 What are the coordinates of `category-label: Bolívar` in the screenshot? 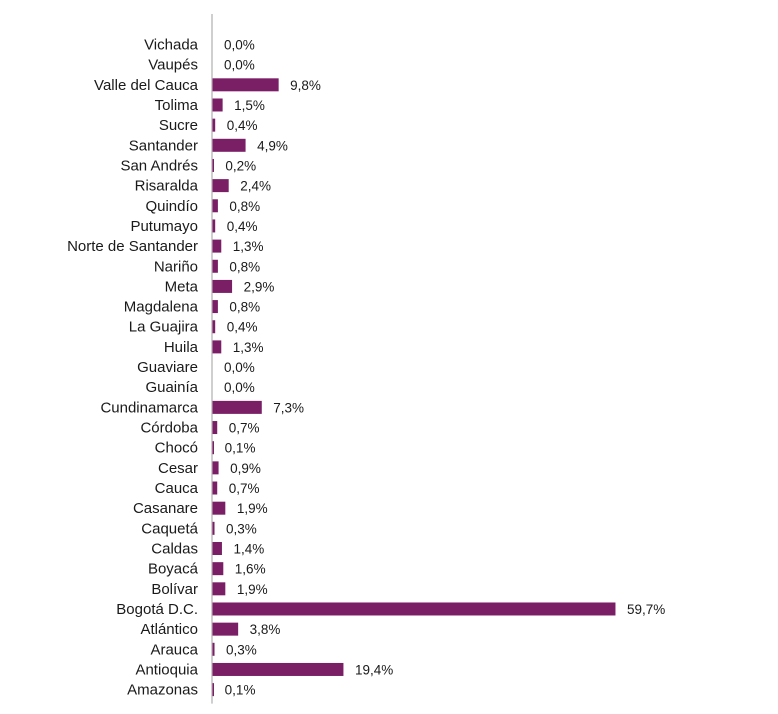 It's located at (174, 589).